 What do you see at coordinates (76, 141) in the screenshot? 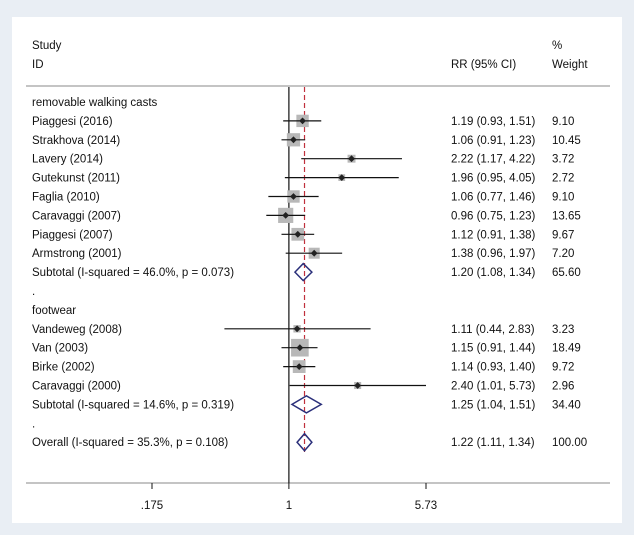
I see `study-label: Strakhova (2014)` at bounding box center [76, 141].